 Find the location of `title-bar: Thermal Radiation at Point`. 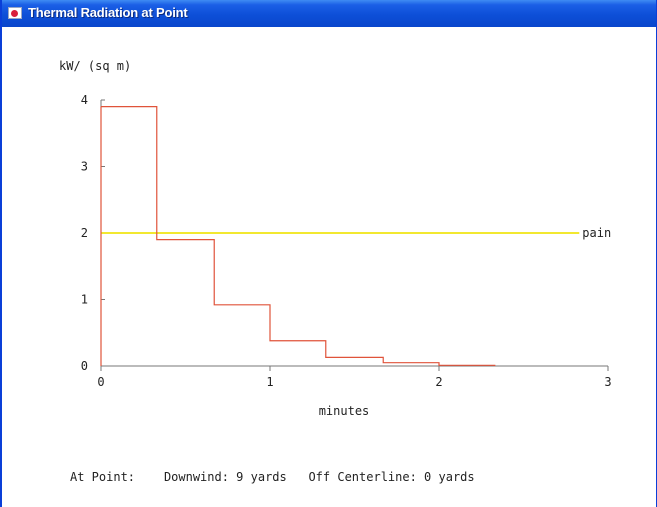

title-bar: Thermal Radiation at Point is located at coordinates (329, 13).